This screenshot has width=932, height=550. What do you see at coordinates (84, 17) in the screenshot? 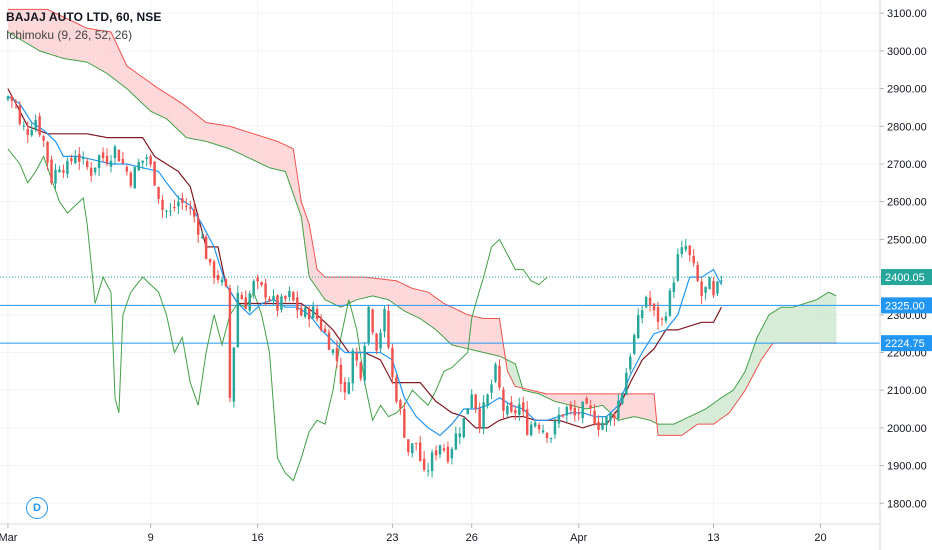
I see `chart-title: BAJAJ AUTO LTD, 60, NSE` at bounding box center [84, 17].